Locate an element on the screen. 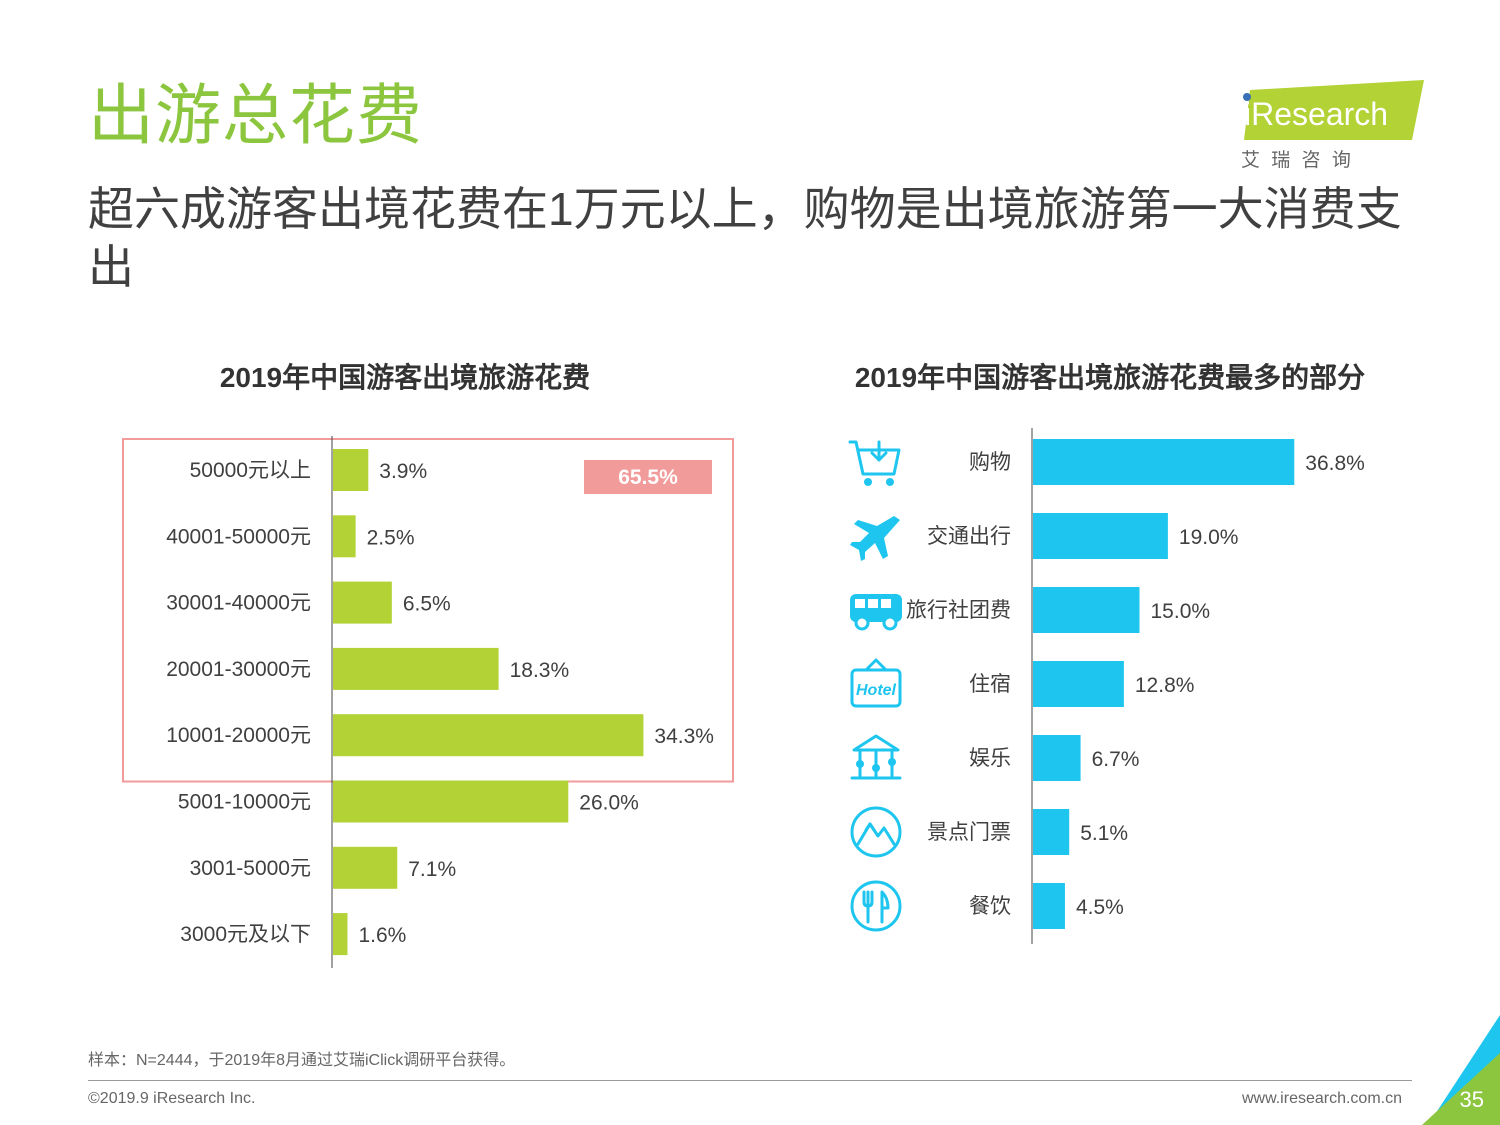 This screenshot has height=1125, width=1500. value-label: 5.1% is located at coordinates (1104, 833).